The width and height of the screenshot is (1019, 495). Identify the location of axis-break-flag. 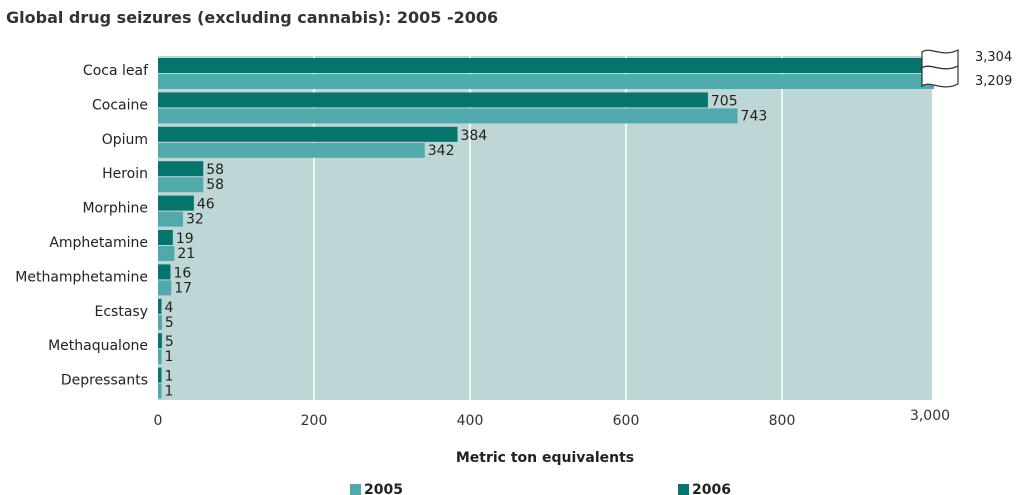
(940, 76).